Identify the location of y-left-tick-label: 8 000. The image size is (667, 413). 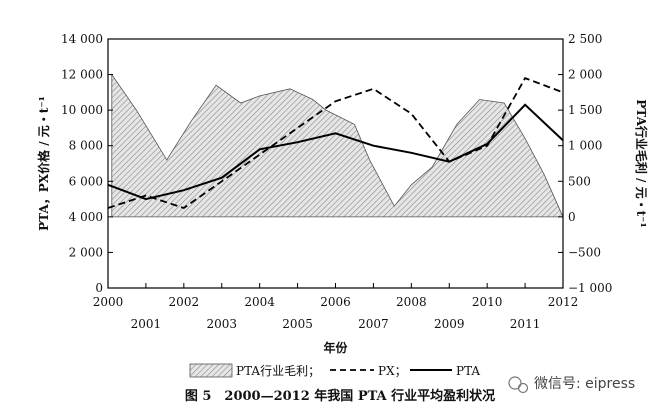
(86, 146).